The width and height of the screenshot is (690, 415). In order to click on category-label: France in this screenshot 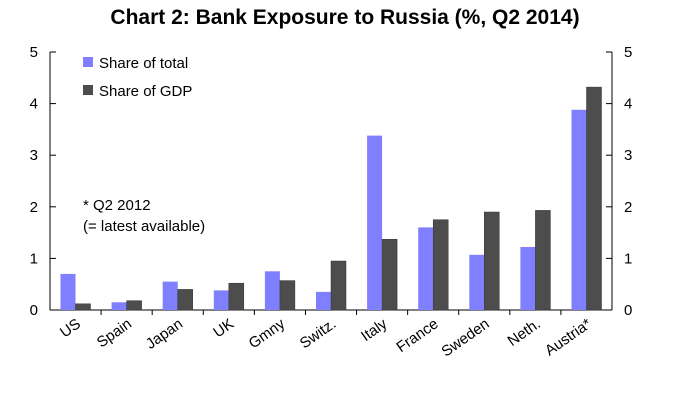, I will do `click(417, 335)`.